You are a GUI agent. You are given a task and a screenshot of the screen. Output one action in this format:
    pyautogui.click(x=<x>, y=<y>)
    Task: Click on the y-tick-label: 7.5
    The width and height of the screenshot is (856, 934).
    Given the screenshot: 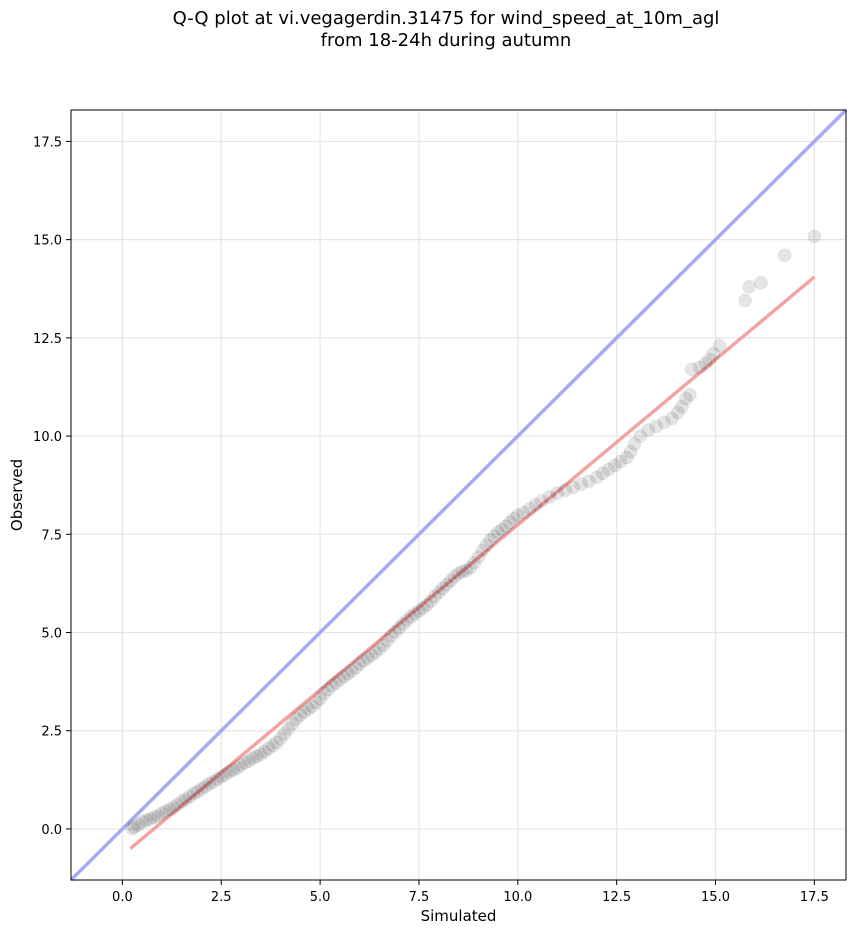 What is the action you would take?
    pyautogui.click(x=51, y=535)
    